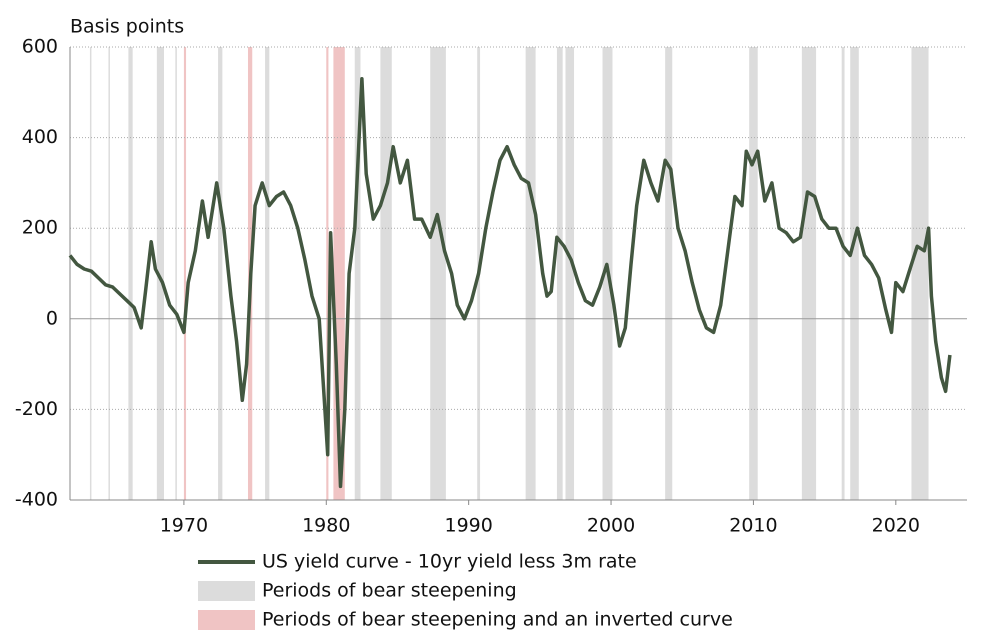 The height and width of the screenshot is (644, 1000). I want to click on x-tick-label: 1990, so click(468, 526).